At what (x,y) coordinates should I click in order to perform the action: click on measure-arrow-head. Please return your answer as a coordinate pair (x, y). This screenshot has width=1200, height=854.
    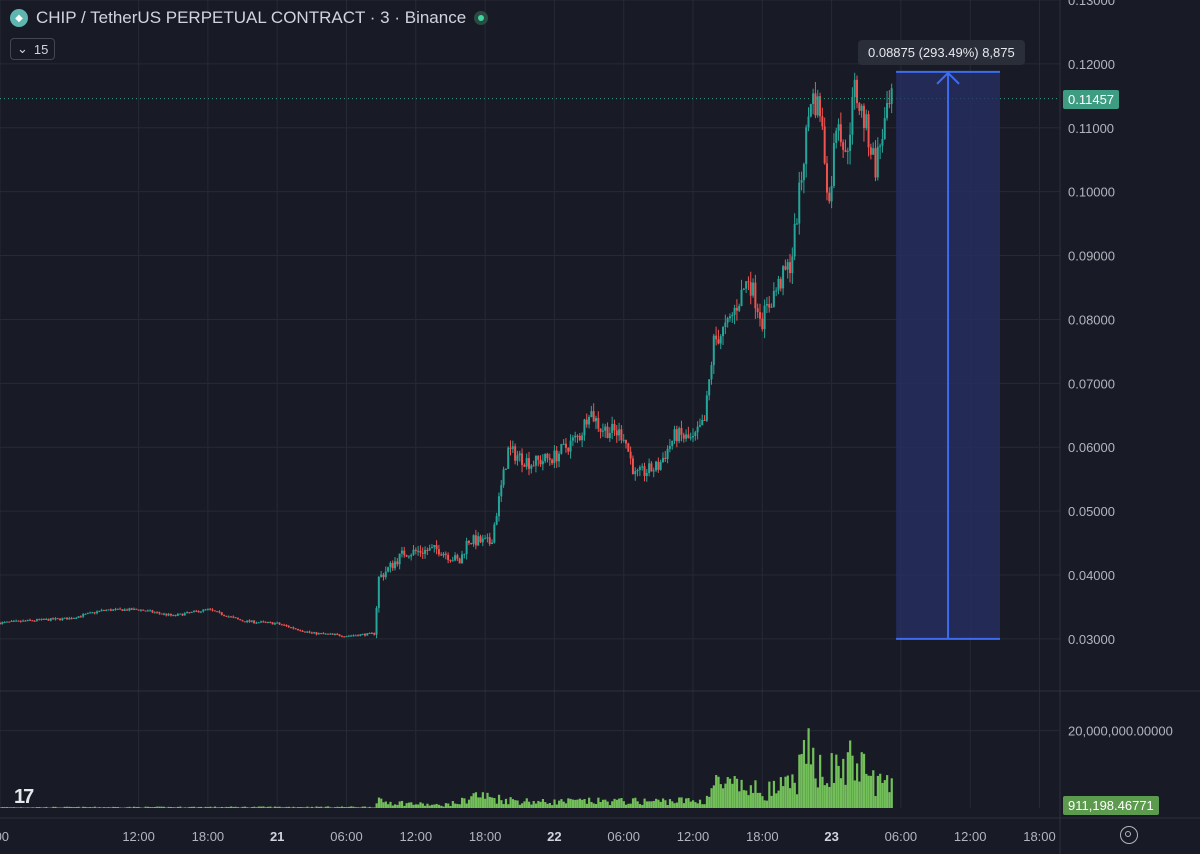
    Looking at the image, I should click on (948, 78).